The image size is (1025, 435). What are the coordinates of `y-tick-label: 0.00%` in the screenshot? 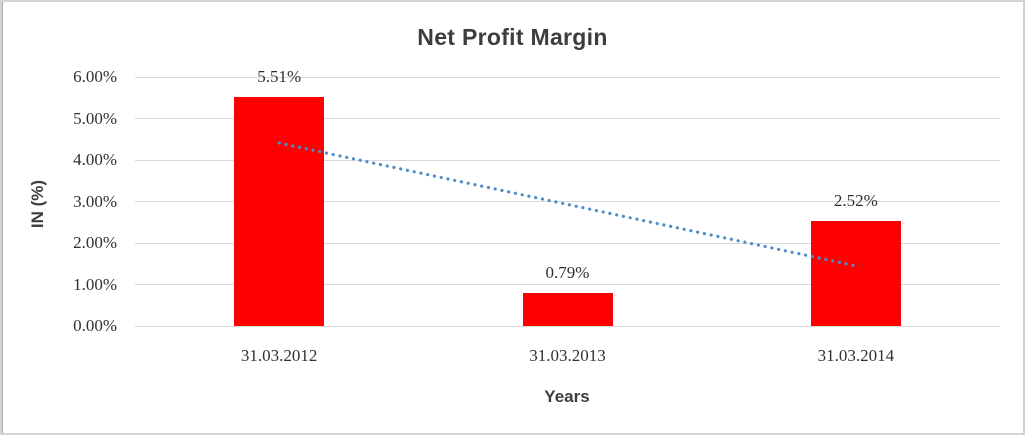 It's located at (95, 325).